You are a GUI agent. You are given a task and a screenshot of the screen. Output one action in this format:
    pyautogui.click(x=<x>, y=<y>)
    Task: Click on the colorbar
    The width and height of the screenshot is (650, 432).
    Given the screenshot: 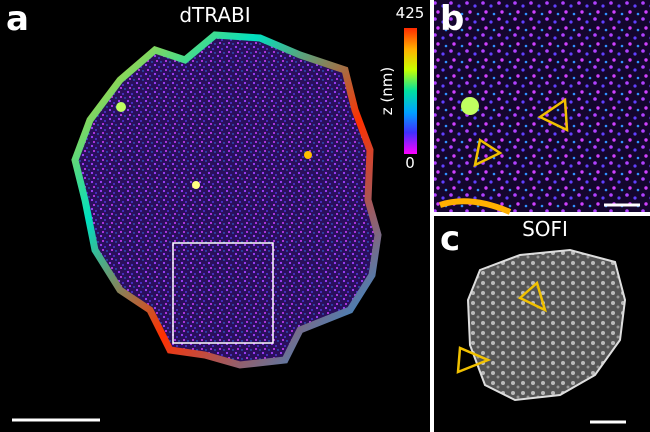 What is the action you would take?
    pyautogui.click(x=410, y=91)
    